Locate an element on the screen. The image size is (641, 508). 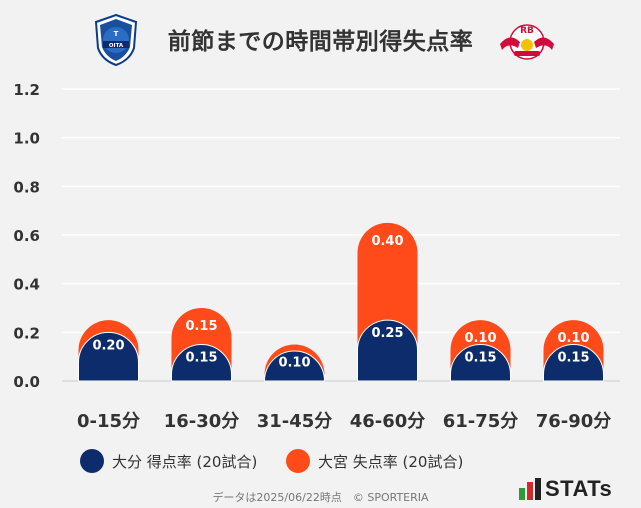
stats-brand: STATs is located at coordinates (566, 488).